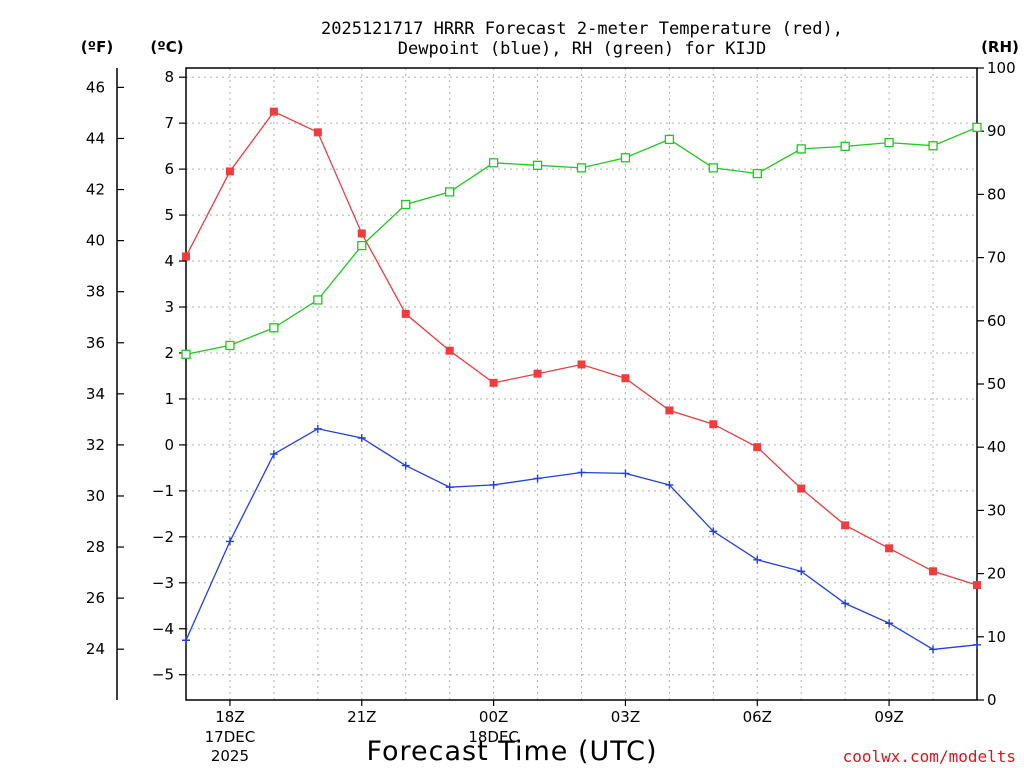 The image size is (1024, 768). What do you see at coordinates (95, 598) in the screenshot?
I see `fahrenheit-tick-label: 26` at bounding box center [95, 598].